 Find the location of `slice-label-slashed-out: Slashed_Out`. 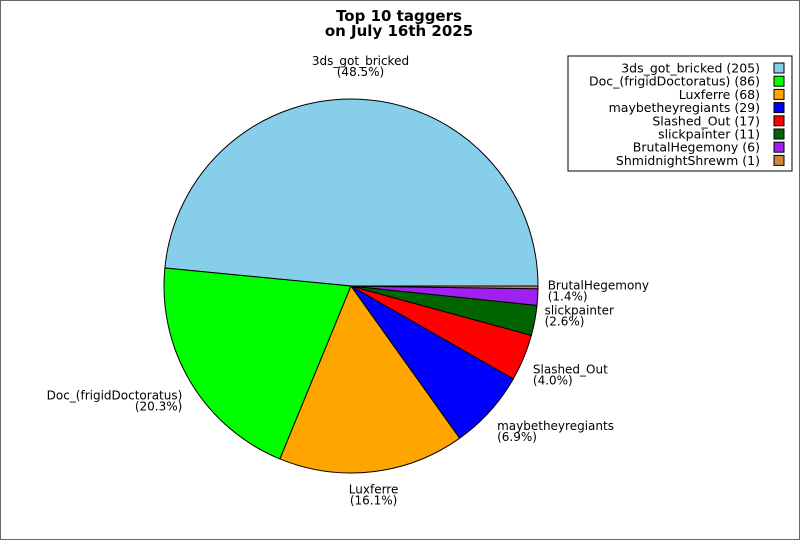

slice-label-slashed-out: Slashed_Out is located at coordinates (570, 370).